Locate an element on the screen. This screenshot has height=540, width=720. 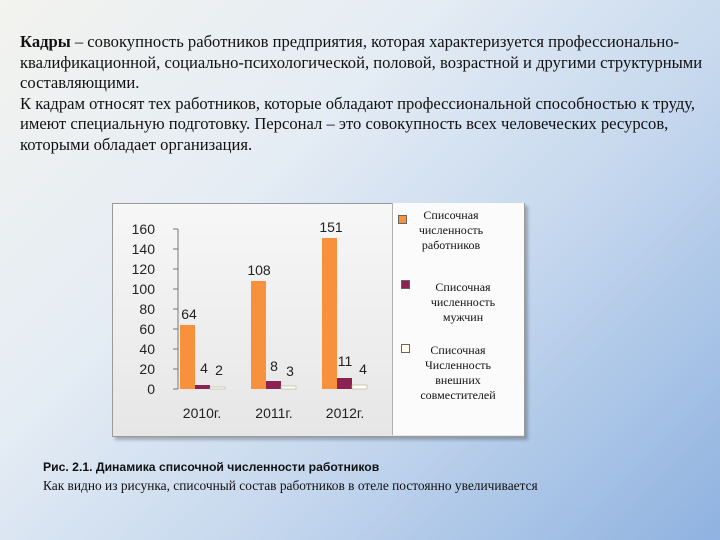
y-tick-label: 100 is located at coordinates (144, 289).